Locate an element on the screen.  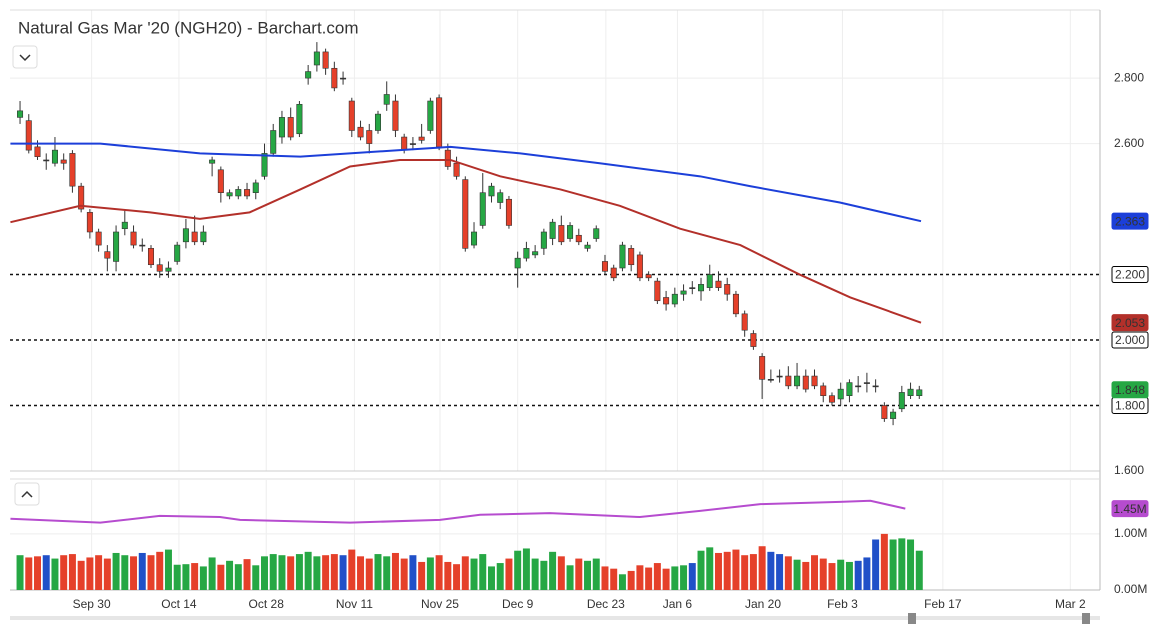
x-tick-label: Oct 28 is located at coordinates (267, 604).